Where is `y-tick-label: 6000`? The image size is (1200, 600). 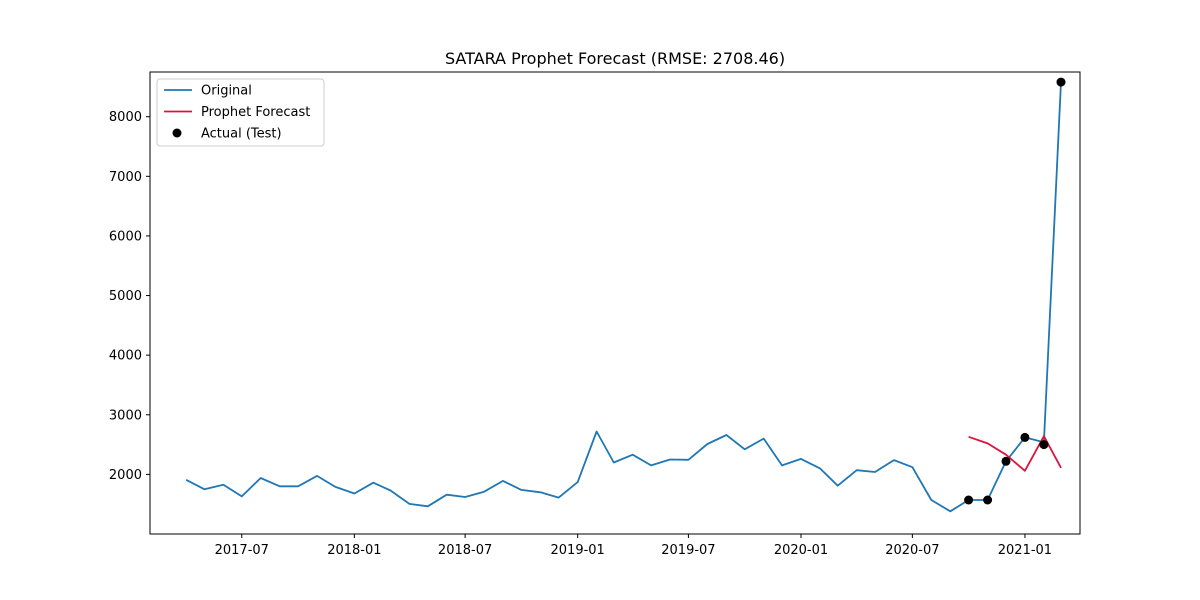 y-tick-label: 6000 is located at coordinates (125, 236).